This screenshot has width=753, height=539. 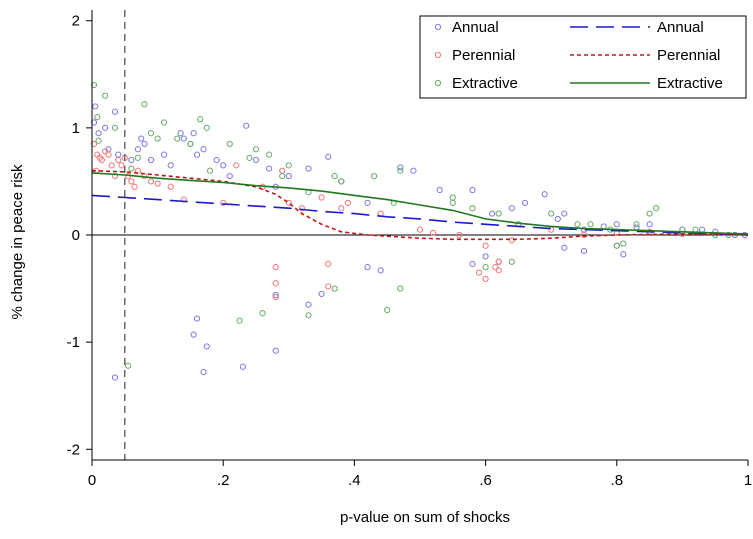 What do you see at coordinates (688, 55) in the screenshot?
I see `legend-label-line-perennial: Perennial` at bounding box center [688, 55].